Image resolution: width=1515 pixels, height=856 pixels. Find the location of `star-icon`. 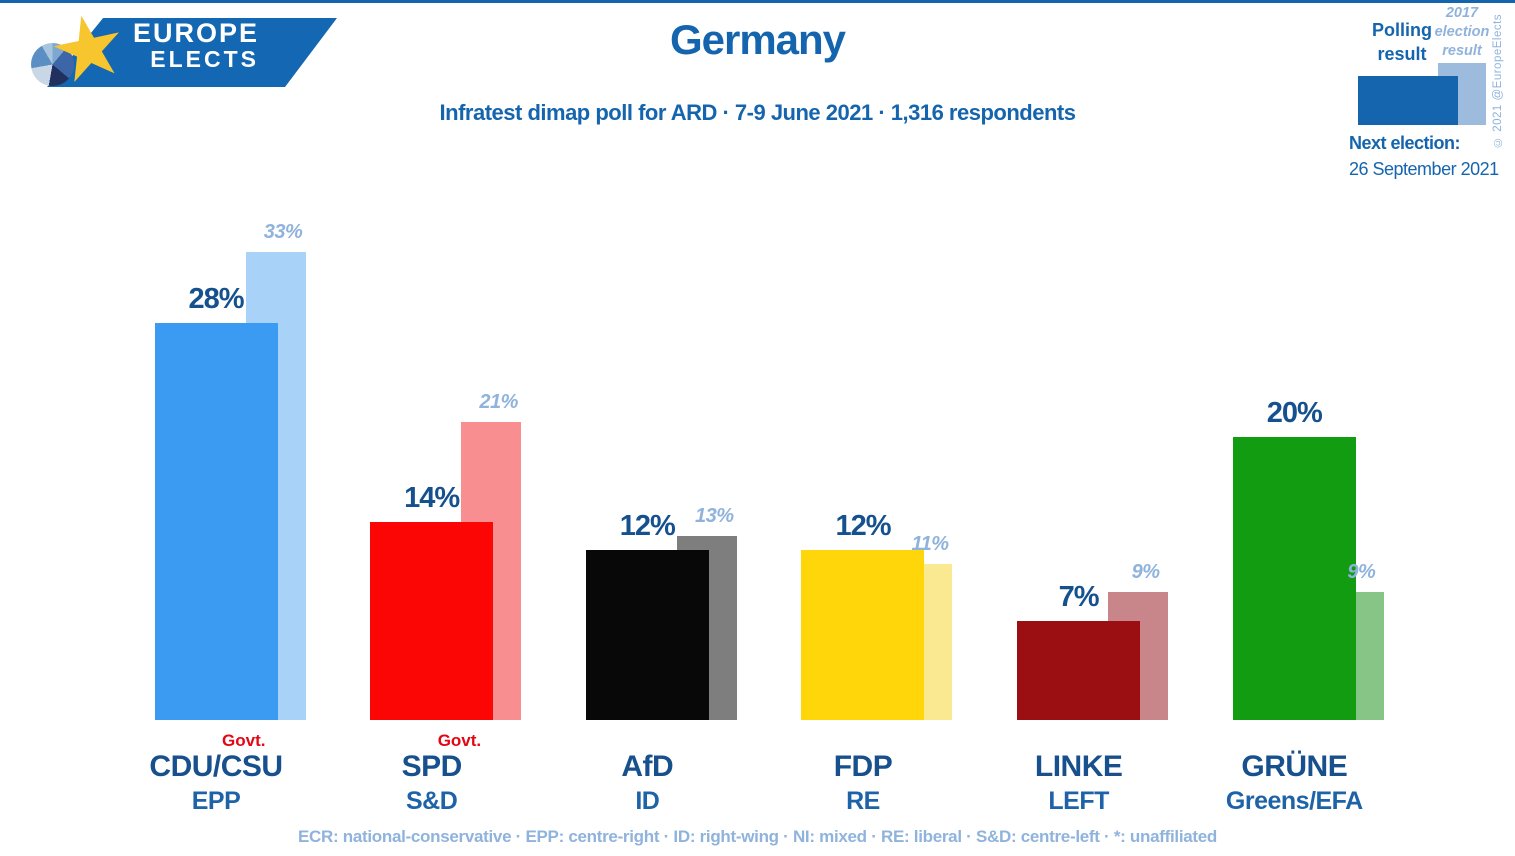

star-icon is located at coordinates (86, 48).